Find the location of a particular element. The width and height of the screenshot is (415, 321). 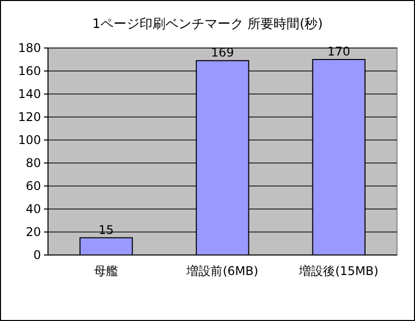

chart-title: 1ページ印刷ベンチマーク 所要時間(秒) is located at coordinates (207, 24).